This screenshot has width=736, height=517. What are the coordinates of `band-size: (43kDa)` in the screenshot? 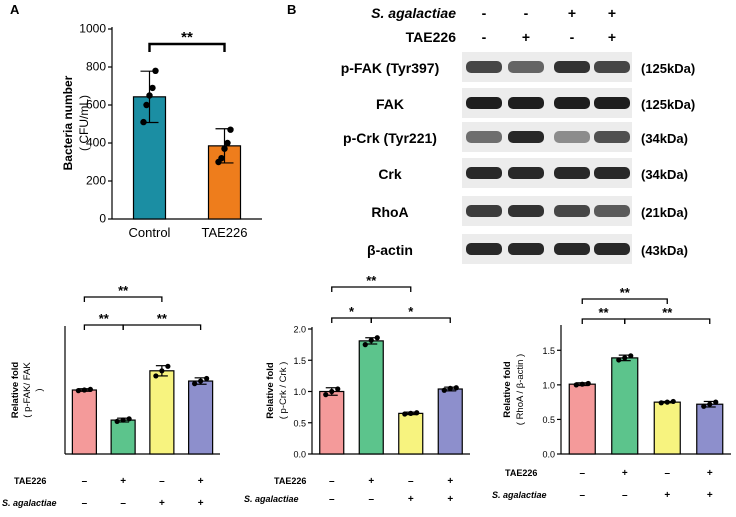 It's located at (664, 250).